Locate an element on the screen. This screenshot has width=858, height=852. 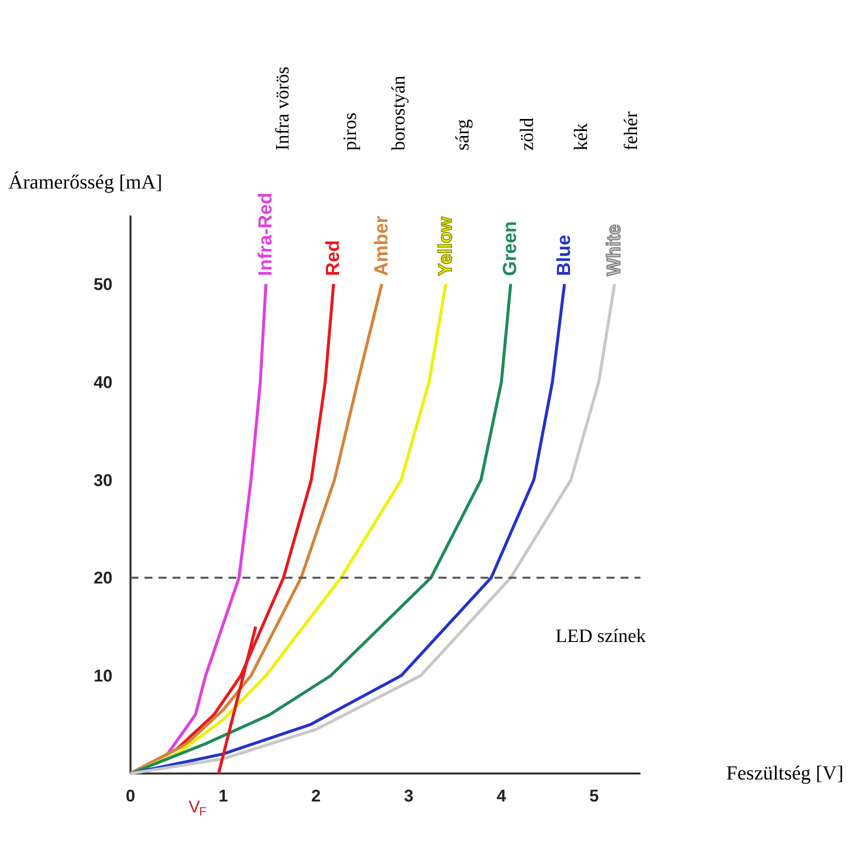
text: Yellow is located at coordinates (445, 246).